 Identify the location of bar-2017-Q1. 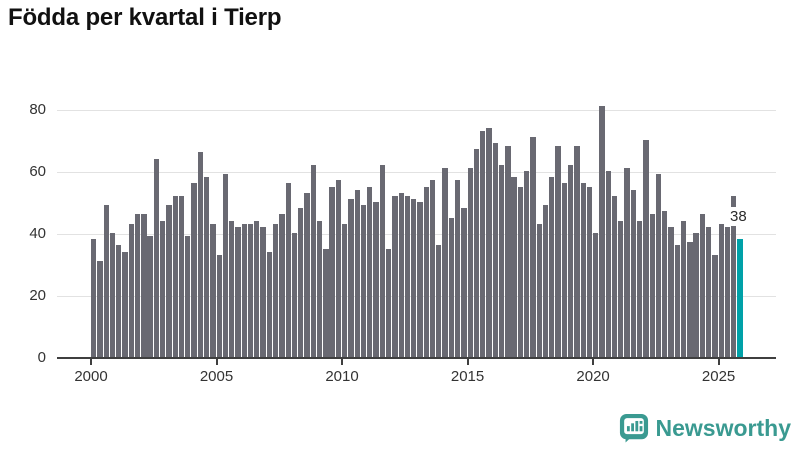
(520, 271).